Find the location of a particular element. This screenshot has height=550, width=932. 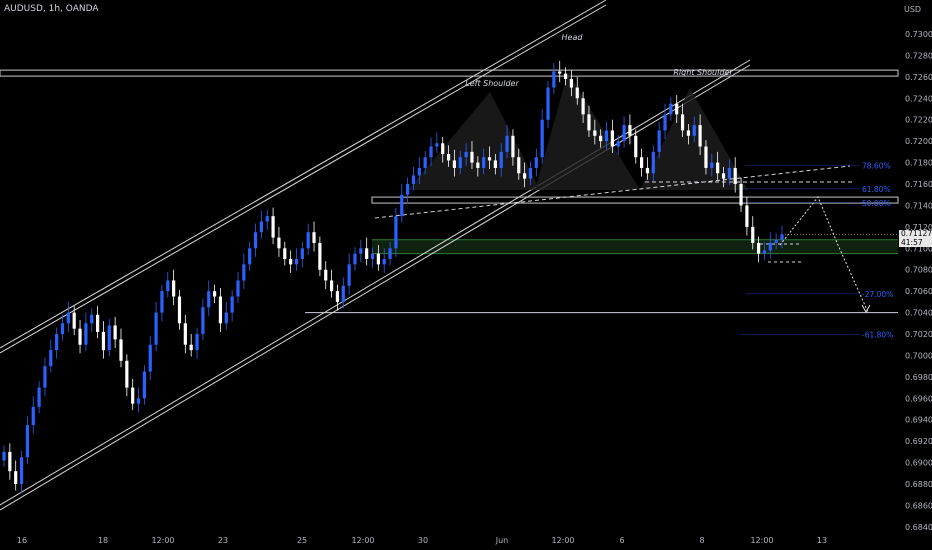

last-price-value: 0.71127 is located at coordinates (916, 233).